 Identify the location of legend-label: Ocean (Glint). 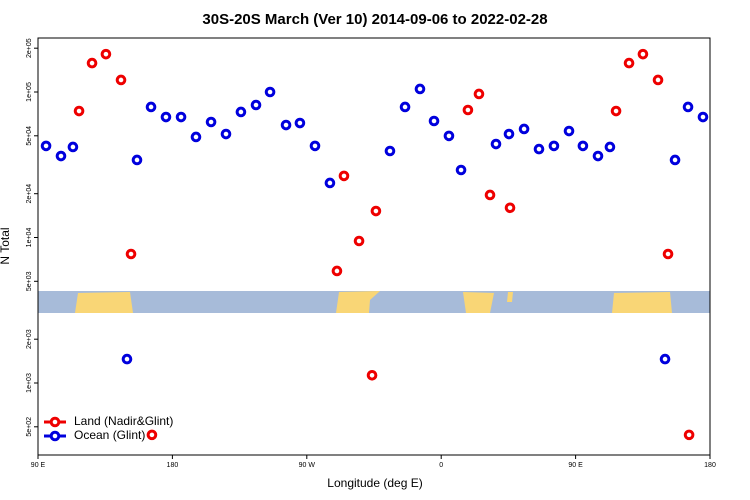
(109, 435).